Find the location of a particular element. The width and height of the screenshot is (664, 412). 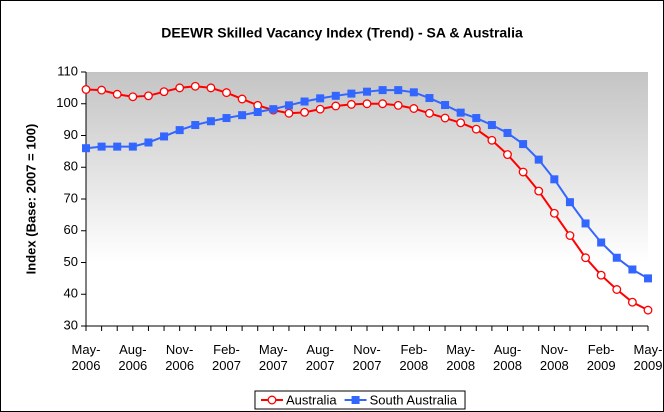

x-tick-label: May-2007 is located at coordinates (273, 357).